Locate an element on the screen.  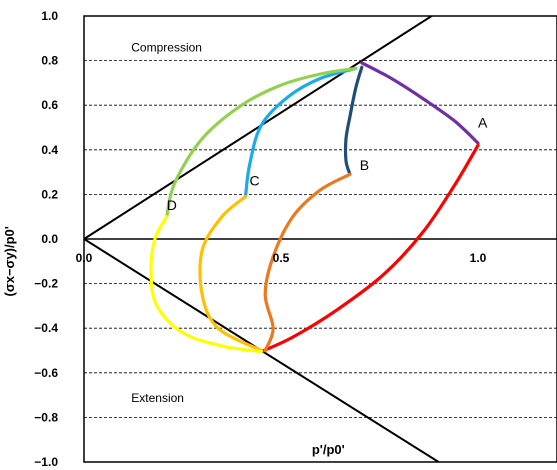
y-tick-label: −0.8 is located at coordinates (46, 417).